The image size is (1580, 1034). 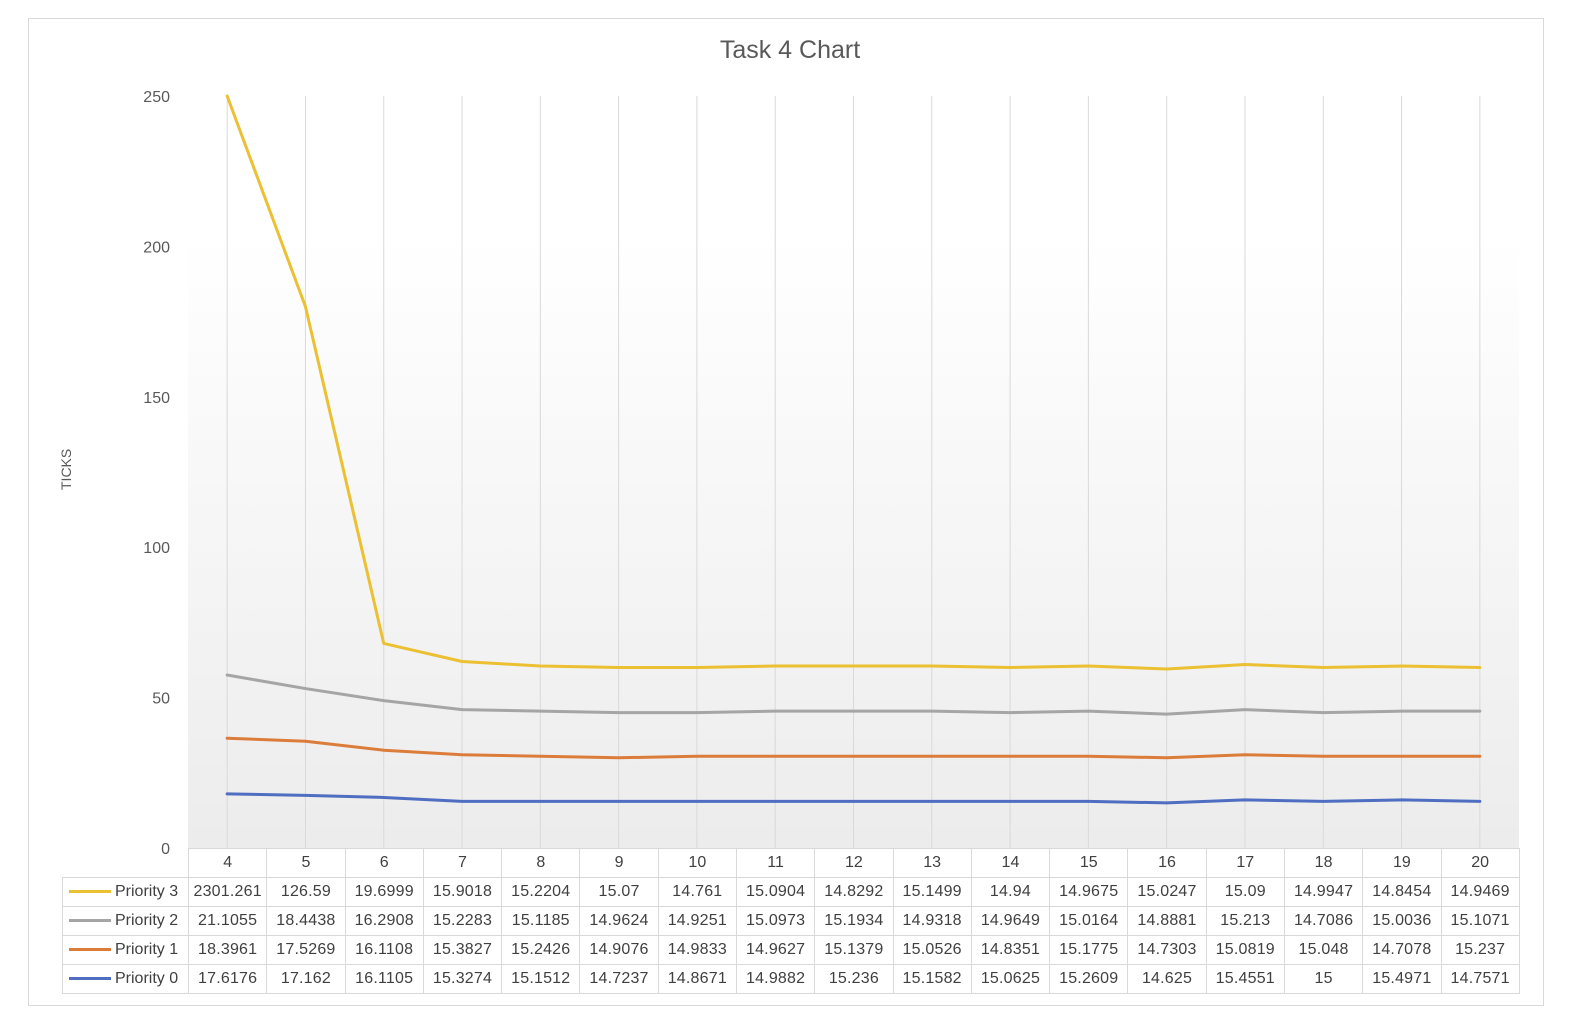 What do you see at coordinates (697, 921) in the screenshot?
I see `table-cell: 14.9251` at bounding box center [697, 921].